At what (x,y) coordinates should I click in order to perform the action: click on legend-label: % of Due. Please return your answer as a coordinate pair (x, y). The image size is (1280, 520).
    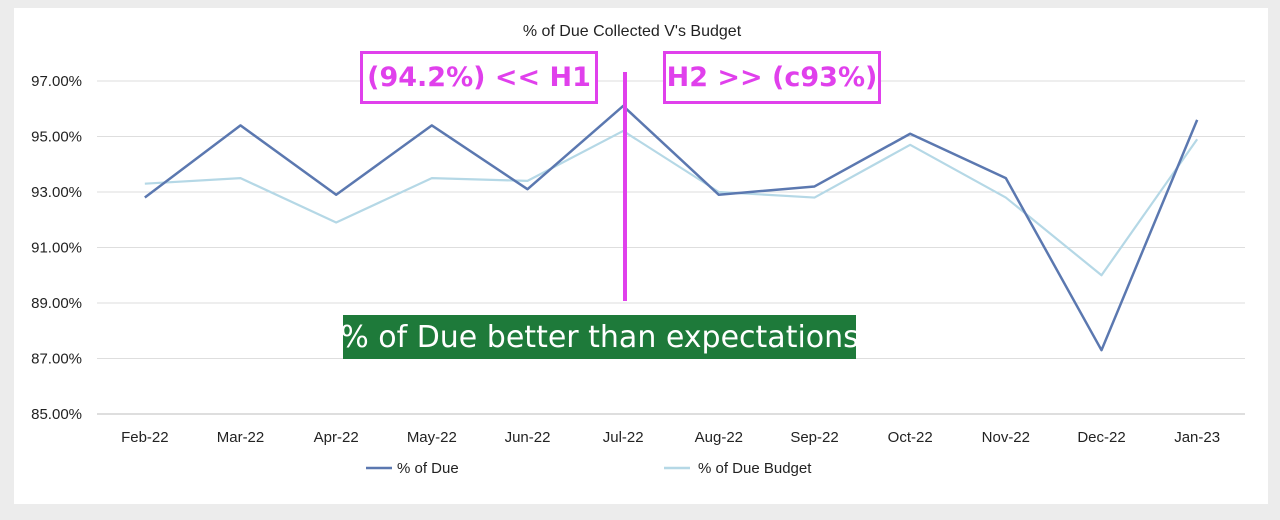
    Looking at the image, I should click on (428, 468).